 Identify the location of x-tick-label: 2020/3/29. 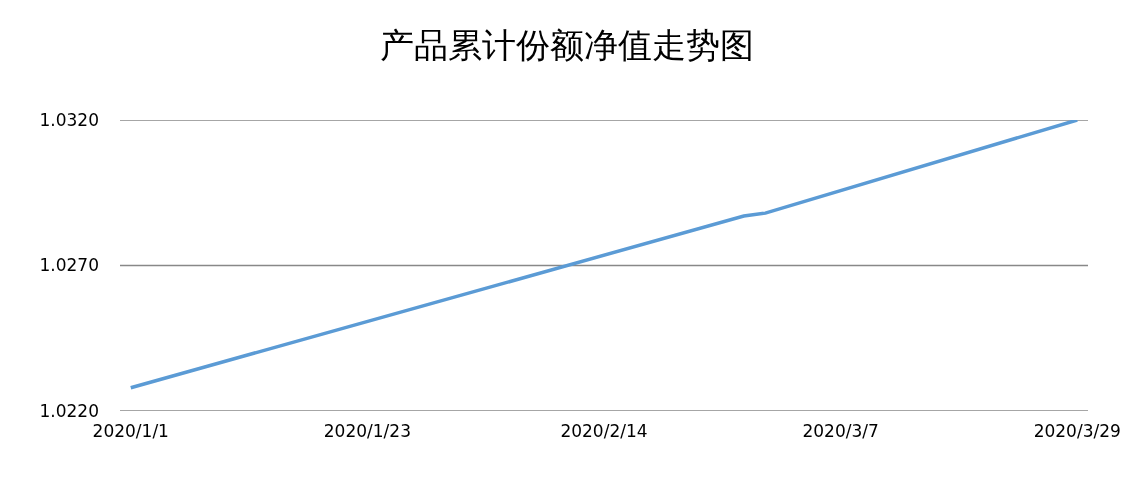
(1077, 431).